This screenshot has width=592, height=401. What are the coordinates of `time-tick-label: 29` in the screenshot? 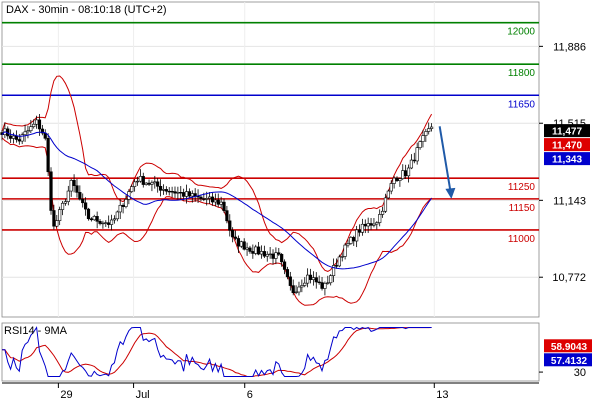 It's located at (66, 395).